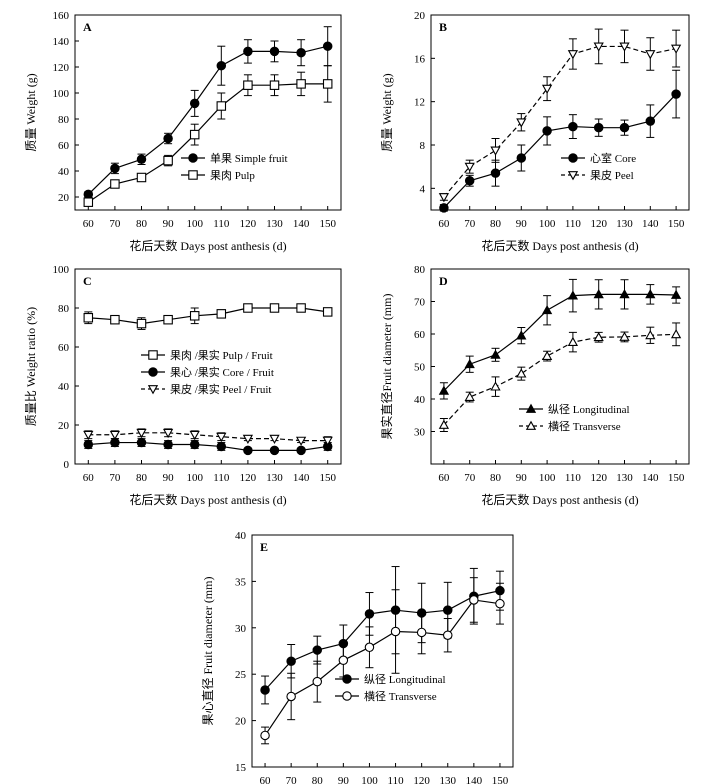 This screenshot has height=784, width=726. I want to click on legend-label: 果肉 Pulp, so click(232, 175).